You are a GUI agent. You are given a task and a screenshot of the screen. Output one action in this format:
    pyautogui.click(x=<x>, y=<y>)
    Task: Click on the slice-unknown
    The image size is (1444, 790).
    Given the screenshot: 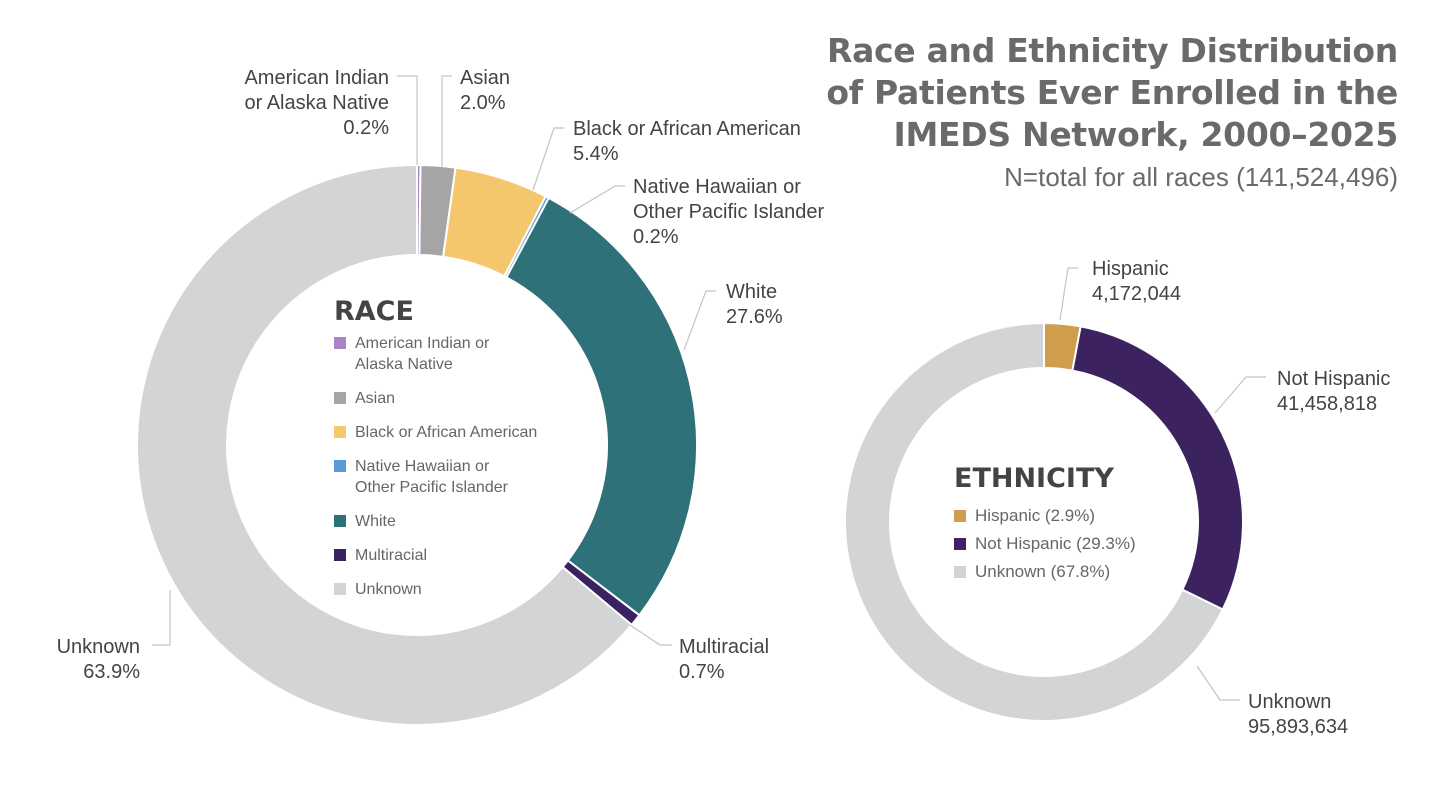 What is the action you would take?
    pyautogui.click(x=1034, y=521)
    